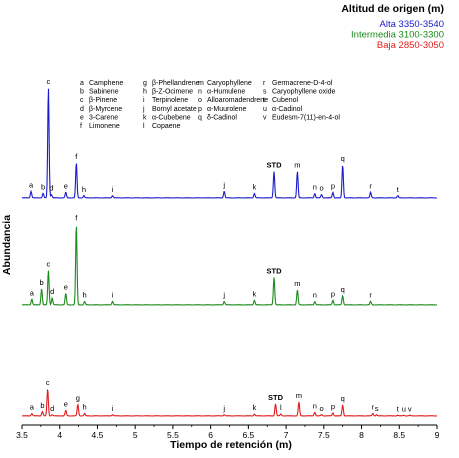 The image size is (459, 458). Describe the element at coordinates (59, 435) in the screenshot. I see `x-tick-label: 4` at that location.